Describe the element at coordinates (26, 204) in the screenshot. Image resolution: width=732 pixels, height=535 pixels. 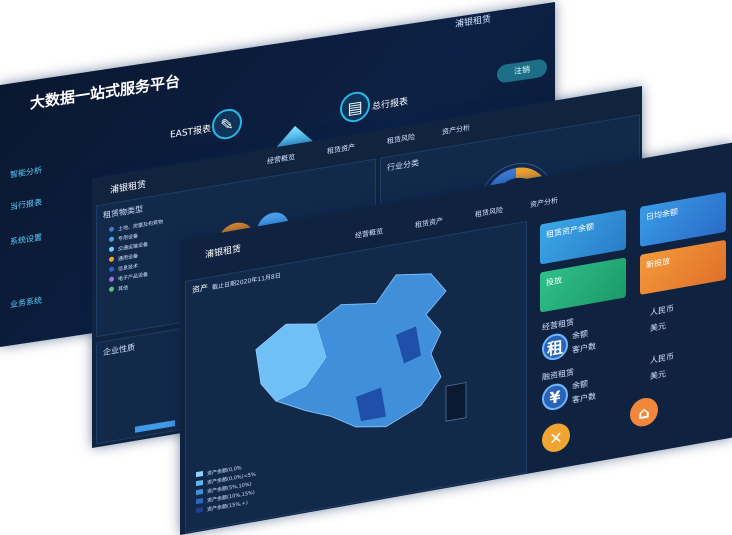
I see `sidebar-item: 当行报表` at that location.